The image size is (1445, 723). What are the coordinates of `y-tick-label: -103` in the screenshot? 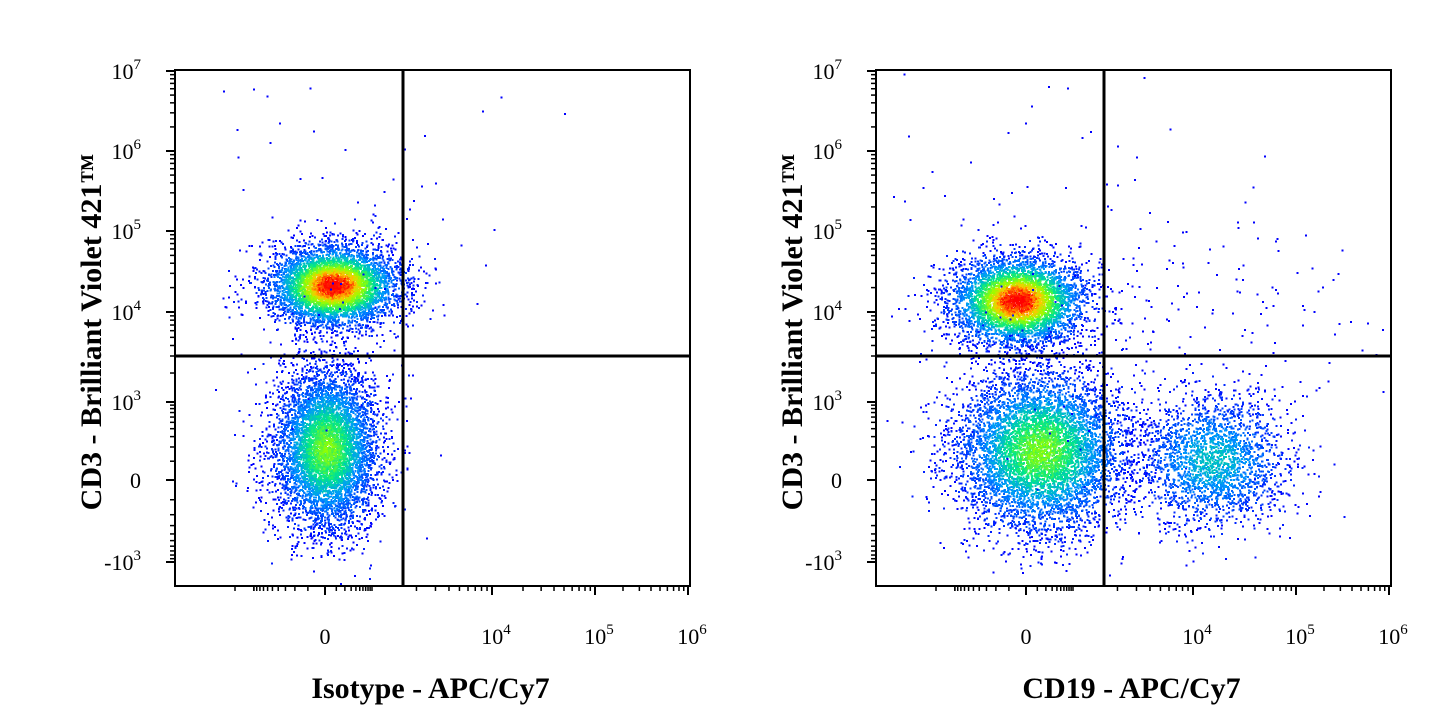 It's located at (823, 561).